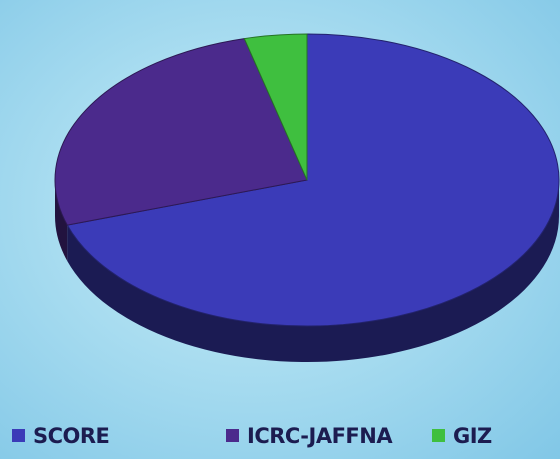 The width and height of the screenshot is (560, 459). Describe the element at coordinates (71, 436) in the screenshot. I see `legend-label: SCORE` at that location.